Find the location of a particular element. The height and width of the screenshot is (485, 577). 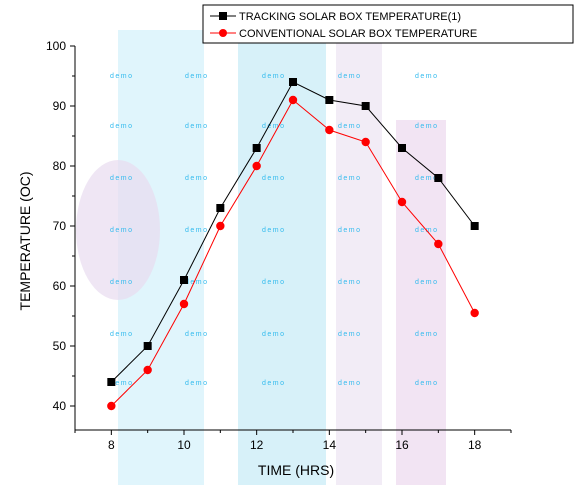

x-tick-label: 16 is located at coordinates (402, 445).